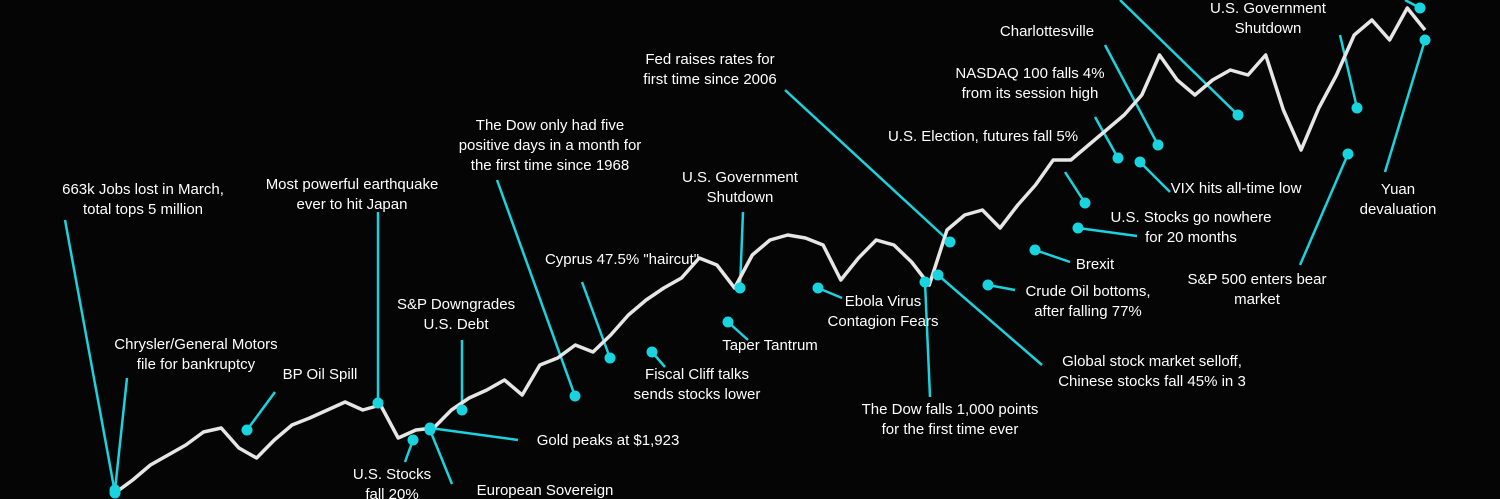 Image resolution: width=1500 pixels, height=499 pixels. I want to click on annotation-text: Gold peaks at $1,923, so click(608, 440).